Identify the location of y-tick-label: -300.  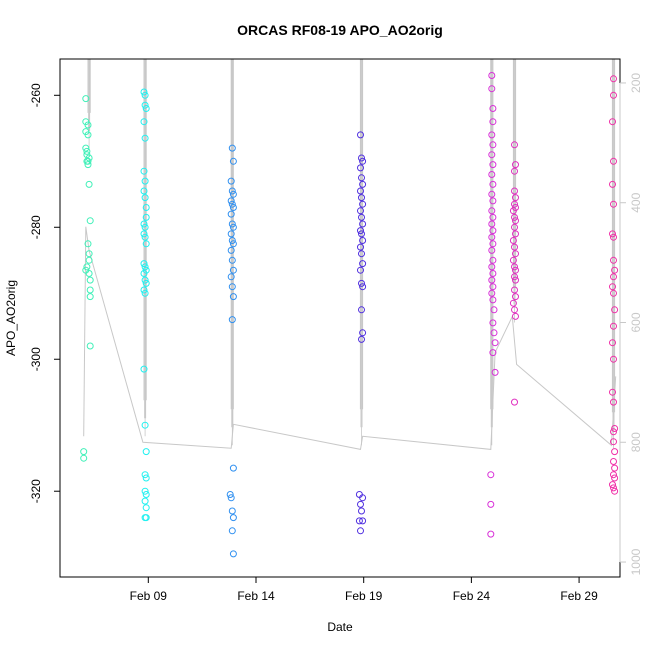
(36, 359).